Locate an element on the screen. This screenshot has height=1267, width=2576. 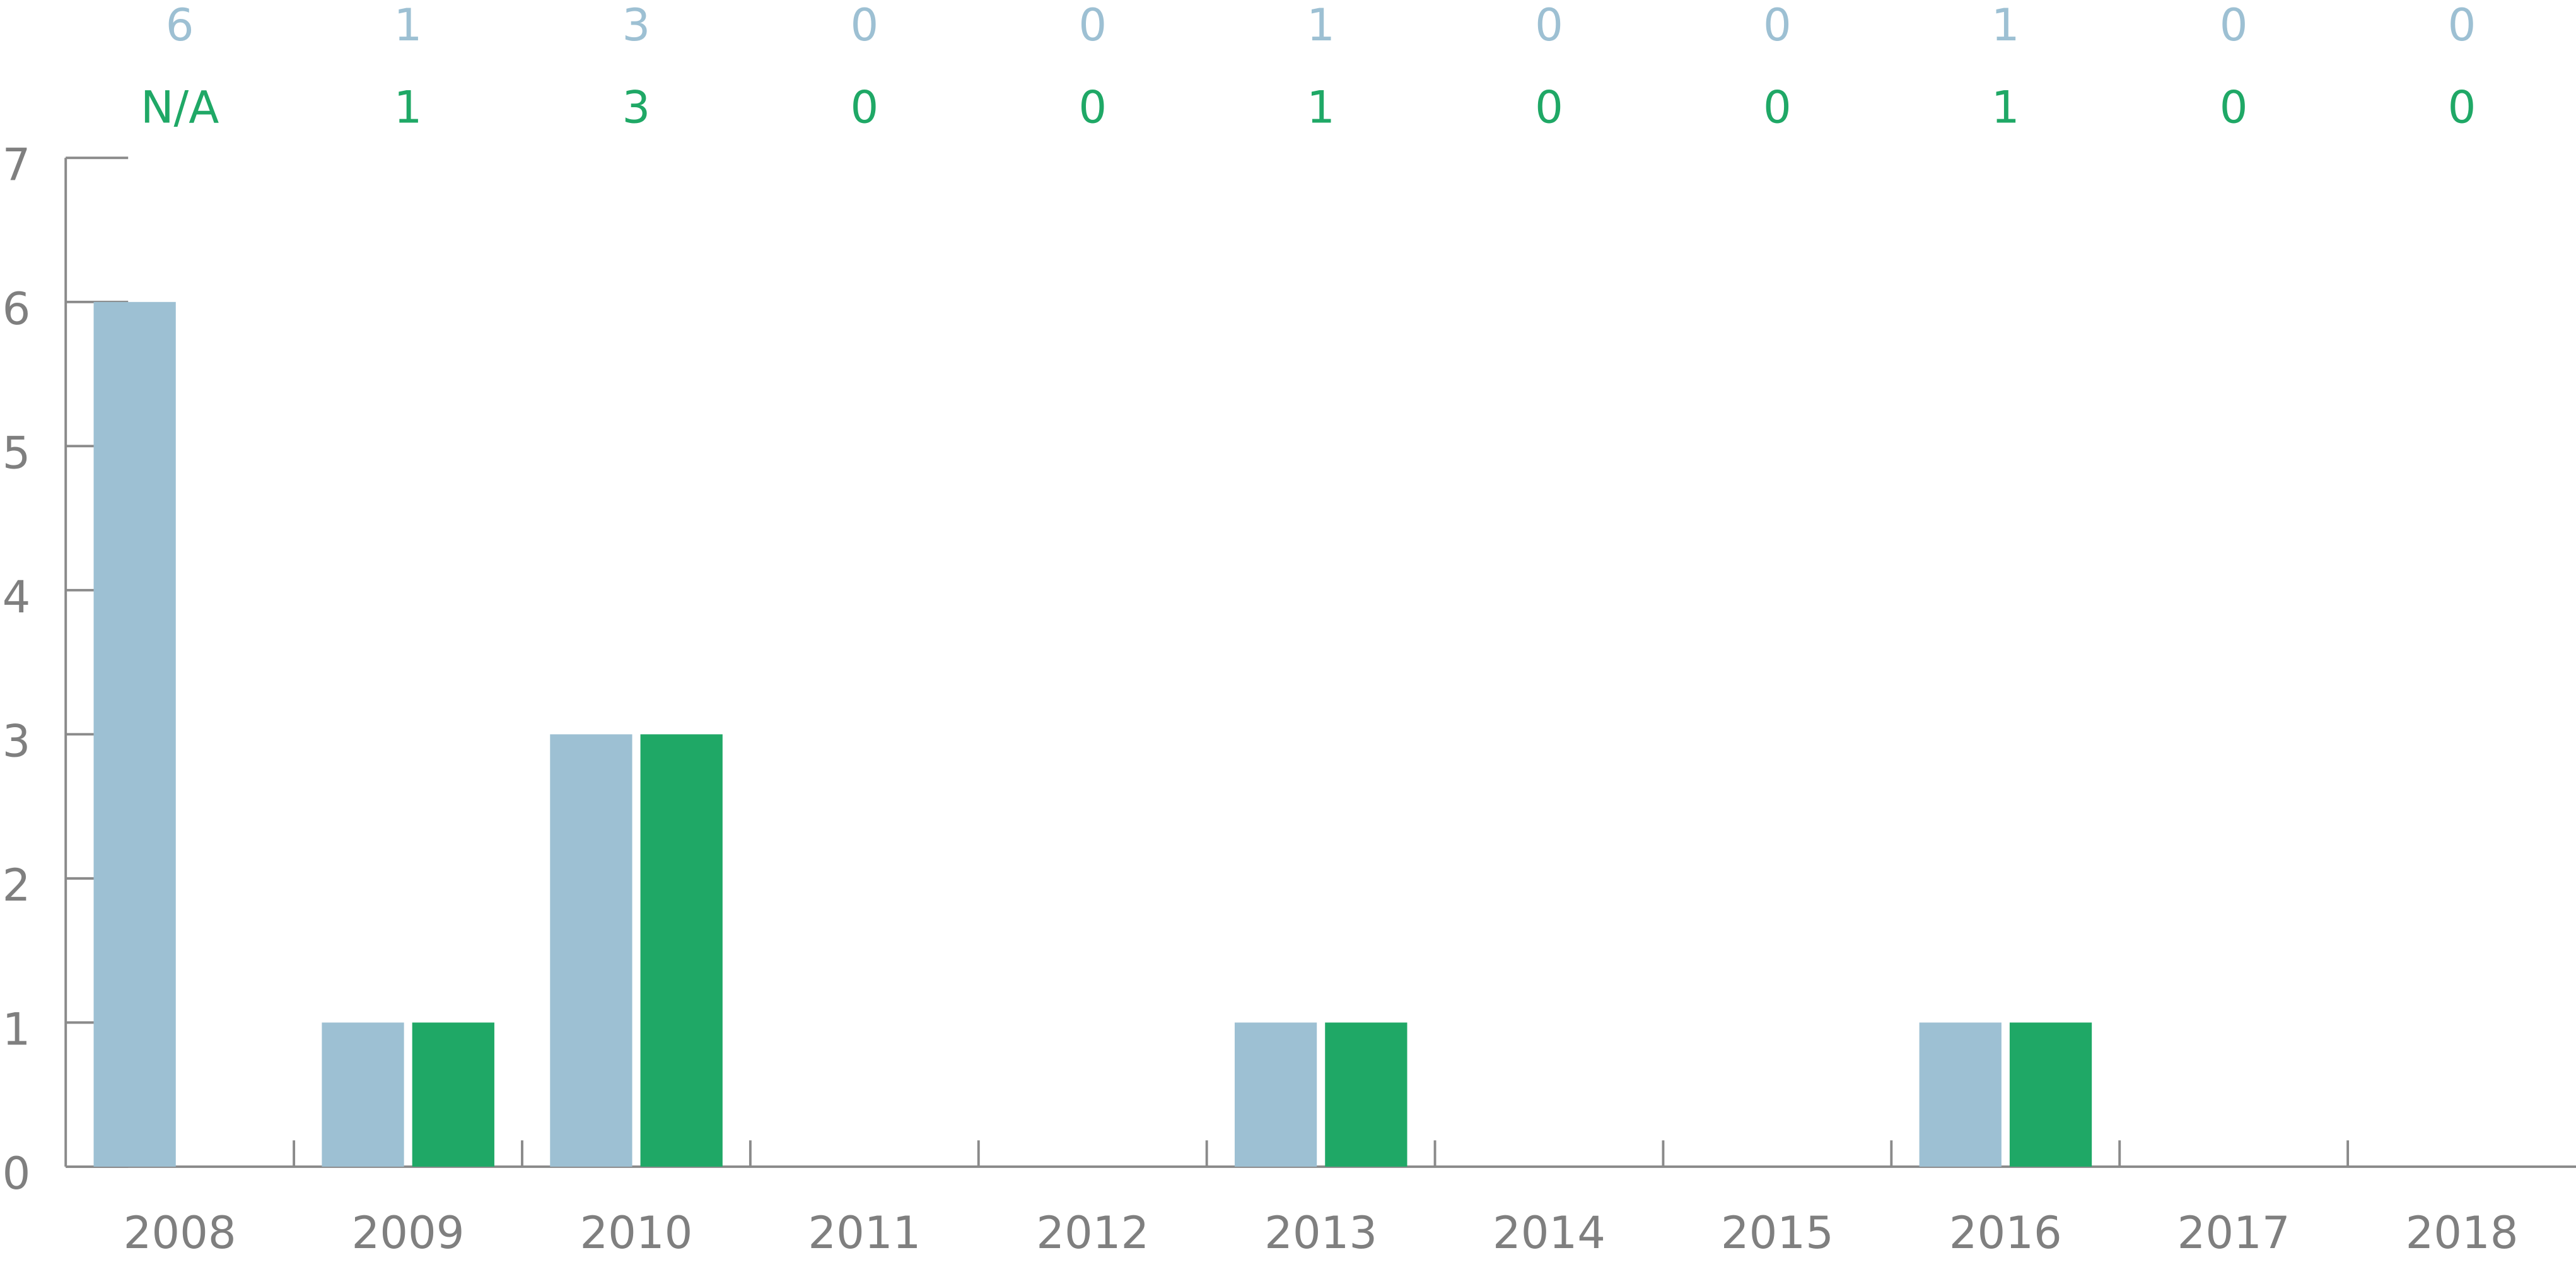
x-tick-label: 2015 is located at coordinates (1778, 1233).